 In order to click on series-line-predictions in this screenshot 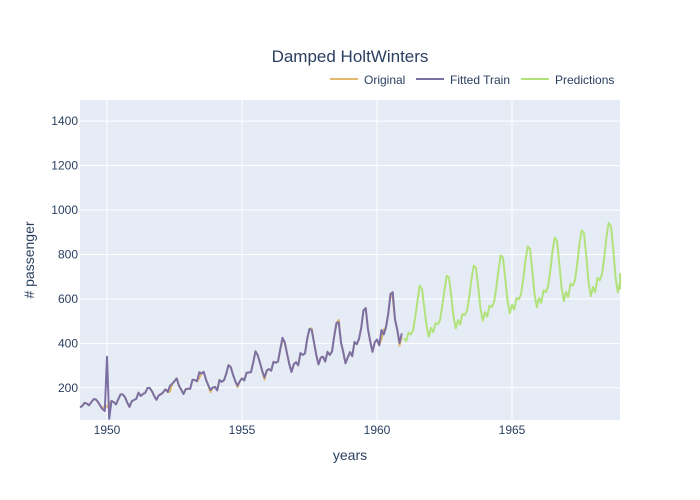, I will do `click(512, 282)`.